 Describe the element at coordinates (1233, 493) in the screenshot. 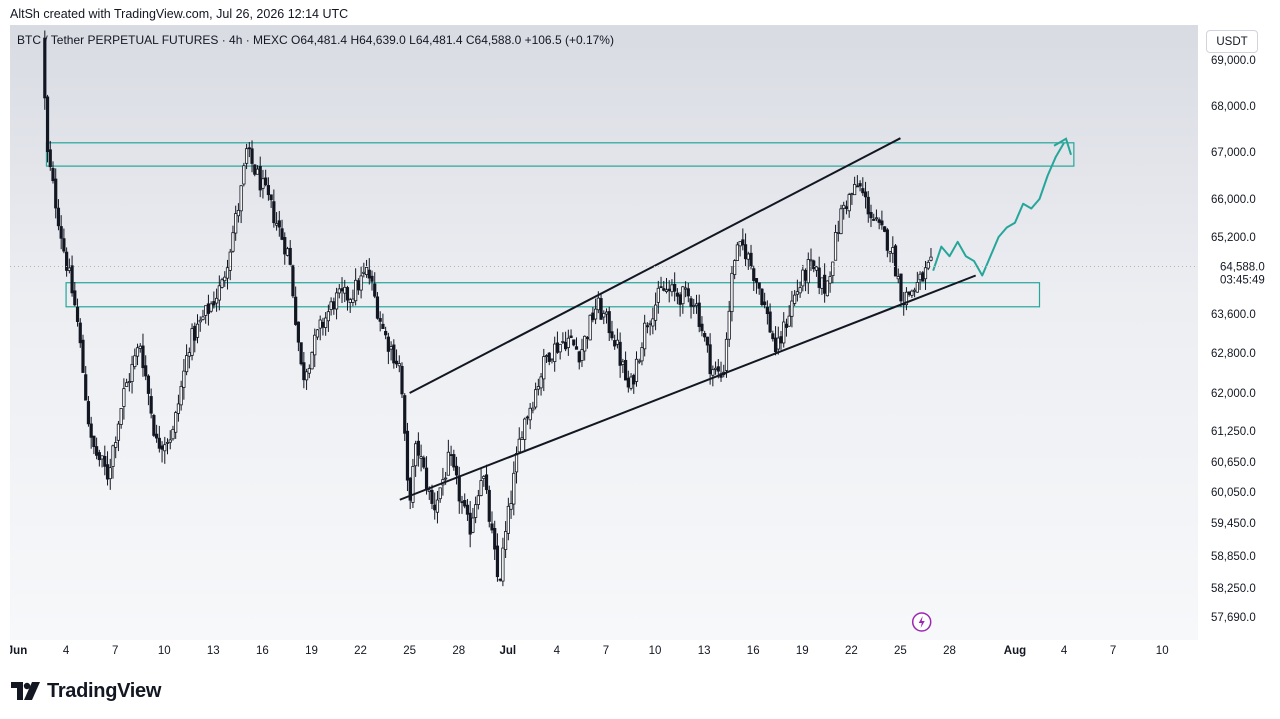

I see `price-tick-label: 60,050.0` at that location.